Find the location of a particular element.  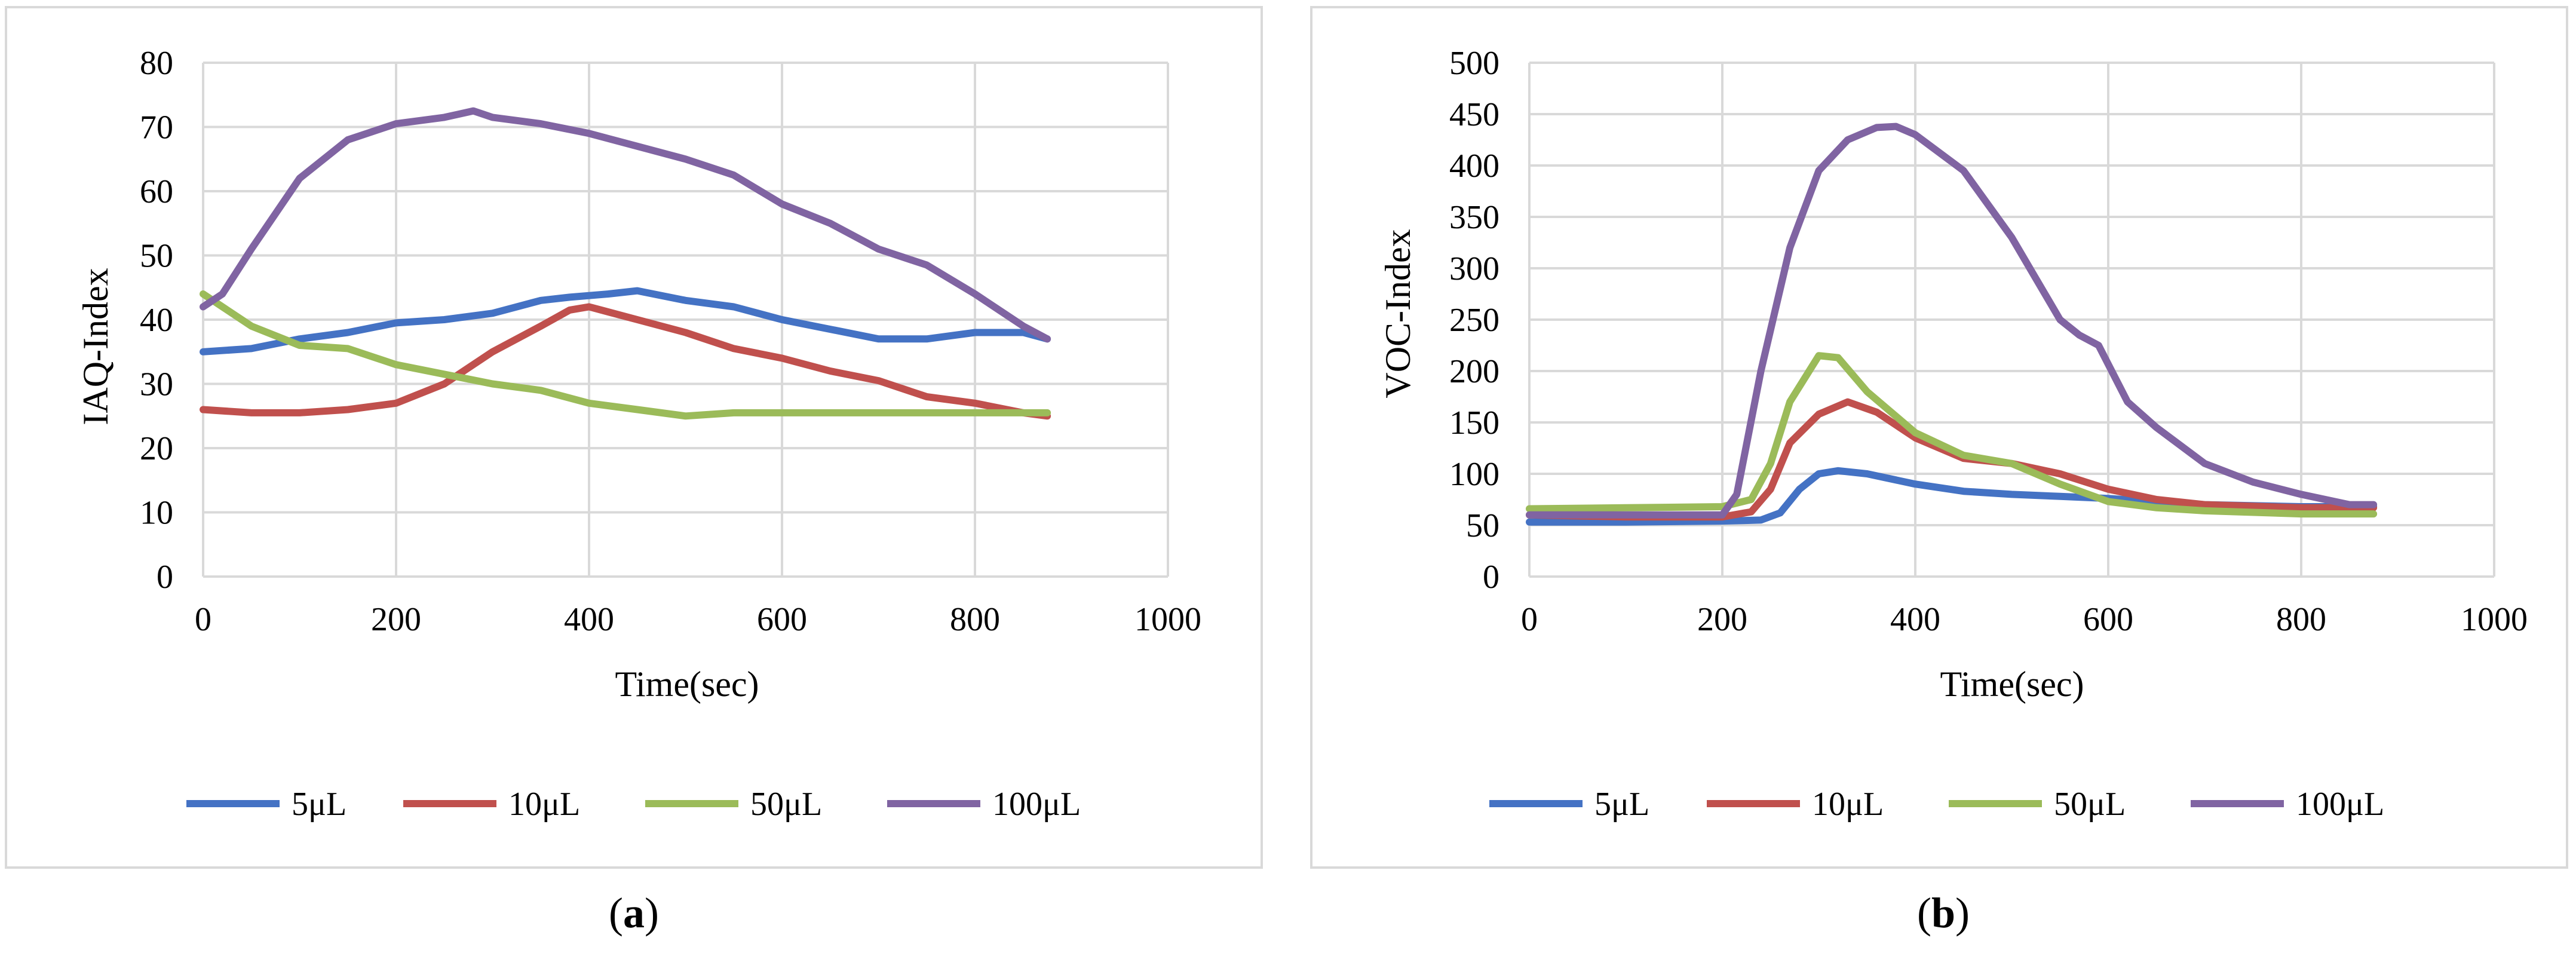

chart-b-y-tick-250: 250 is located at coordinates (1474, 321).